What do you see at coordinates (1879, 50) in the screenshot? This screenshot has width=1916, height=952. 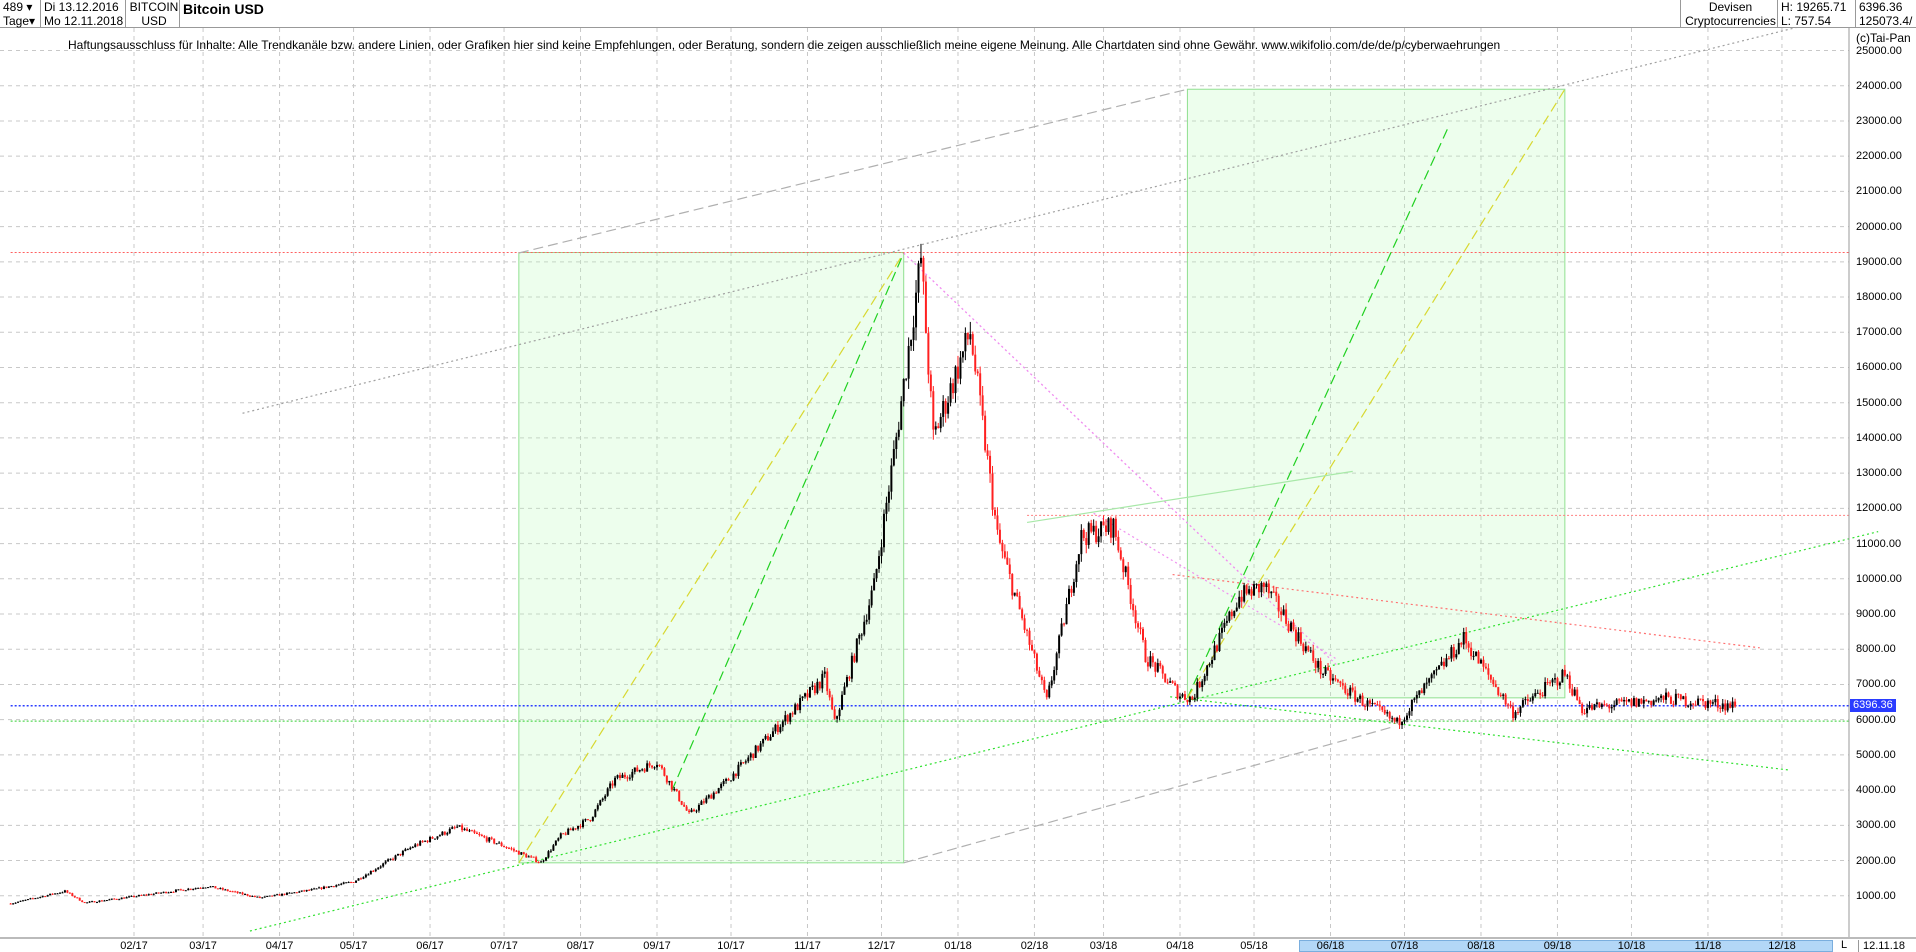 I see `y-tick-label: 25000.00` at bounding box center [1879, 50].